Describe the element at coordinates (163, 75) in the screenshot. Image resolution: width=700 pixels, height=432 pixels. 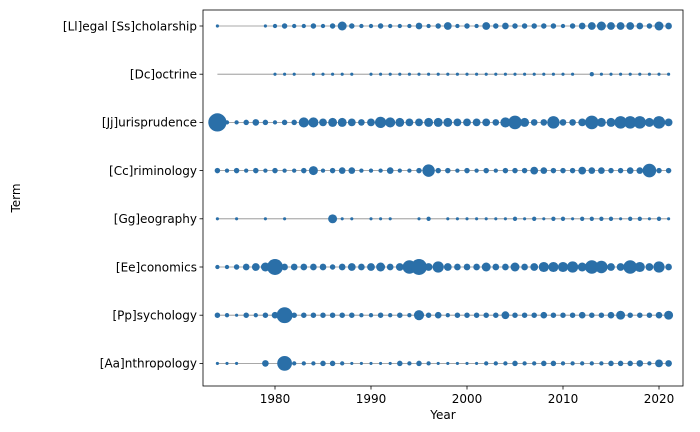
I see `y-tick-label: [Dc]octrine` at that location.